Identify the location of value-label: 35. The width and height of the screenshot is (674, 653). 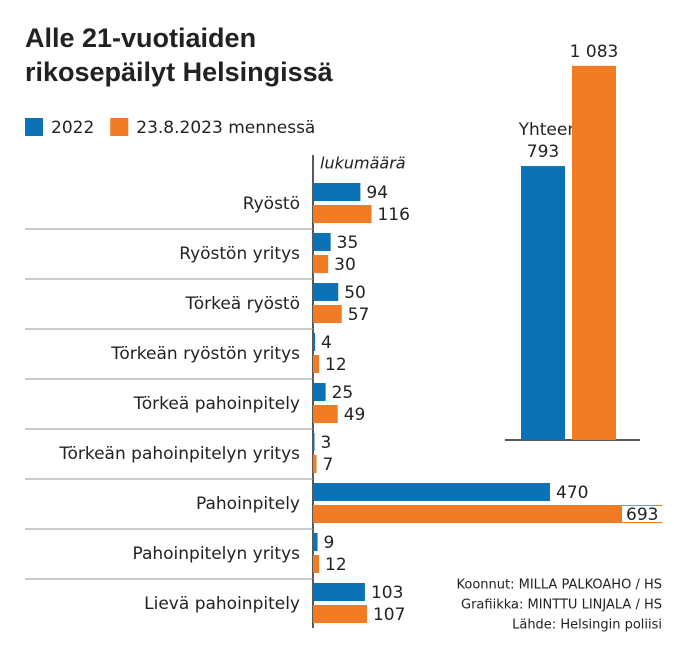
(348, 243).